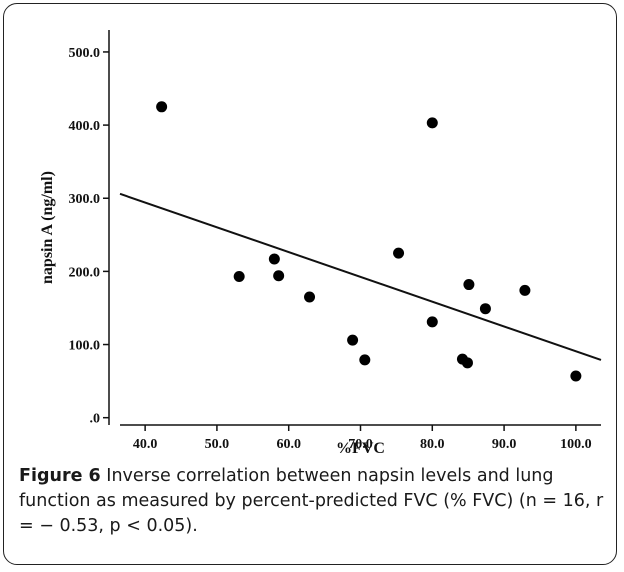 This screenshot has width=624, height=572. What do you see at coordinates (85, 346) in the screenshot?
I see `y-tick-label: 100.0` at bounding box center [85, 346].